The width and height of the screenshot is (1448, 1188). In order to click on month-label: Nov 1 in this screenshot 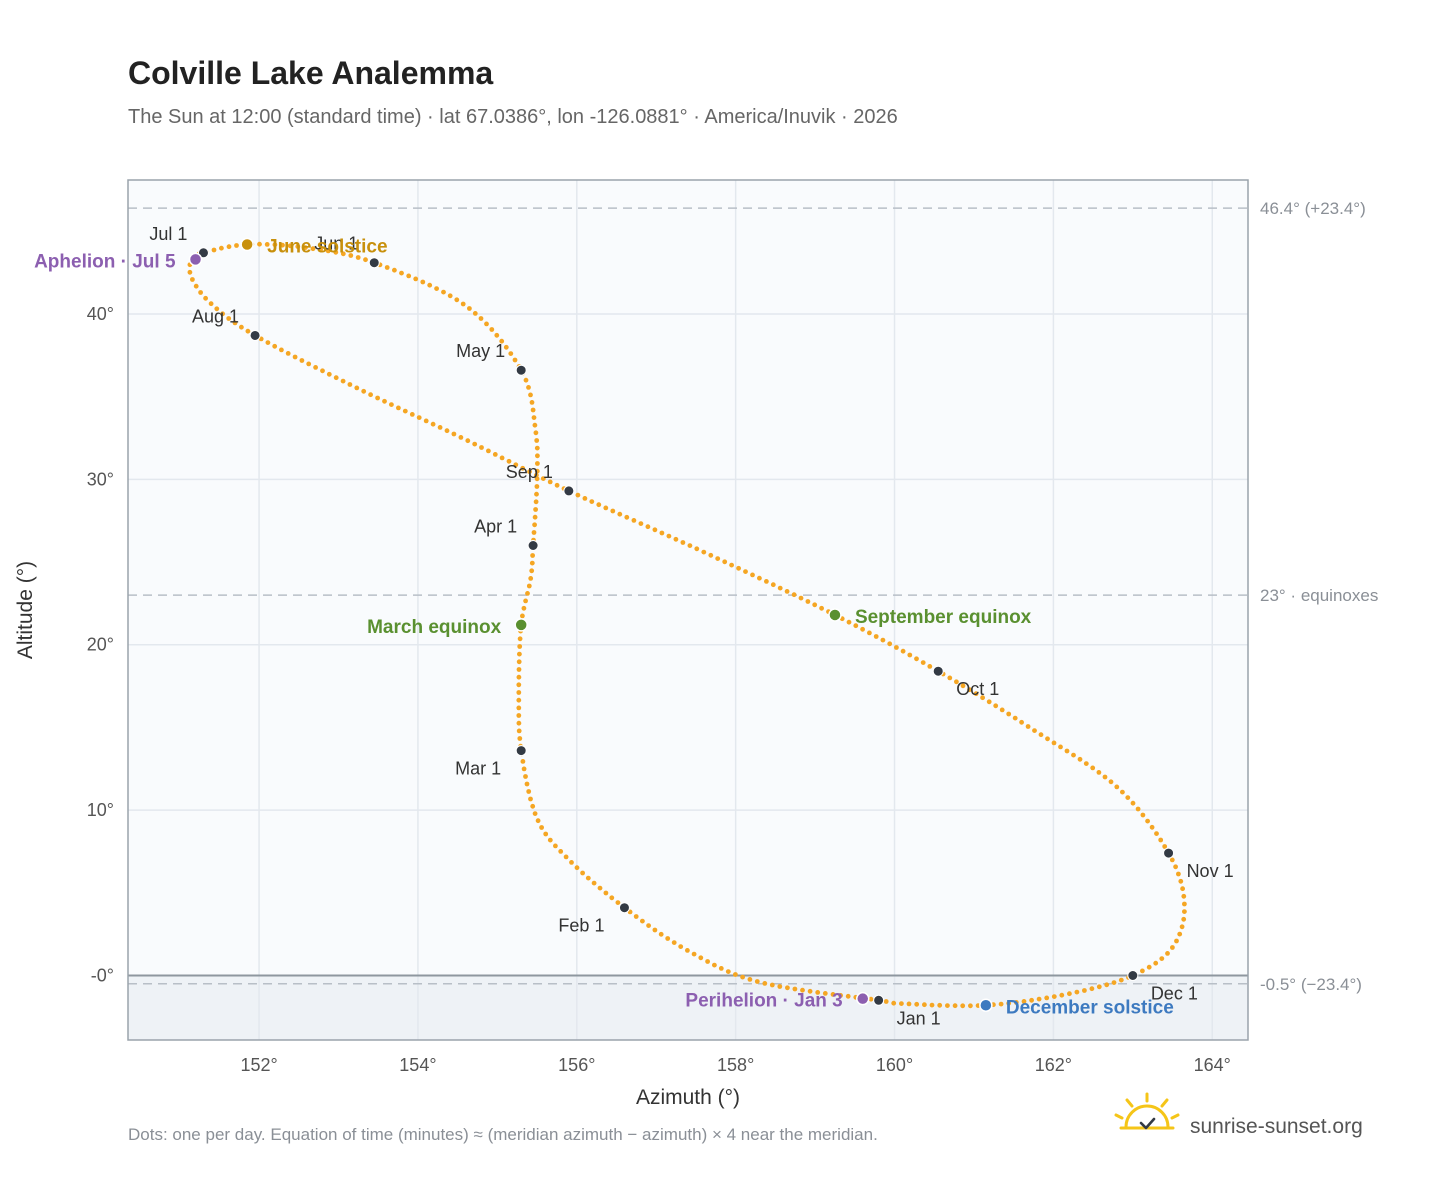, I will do `click(1210, 871)`.